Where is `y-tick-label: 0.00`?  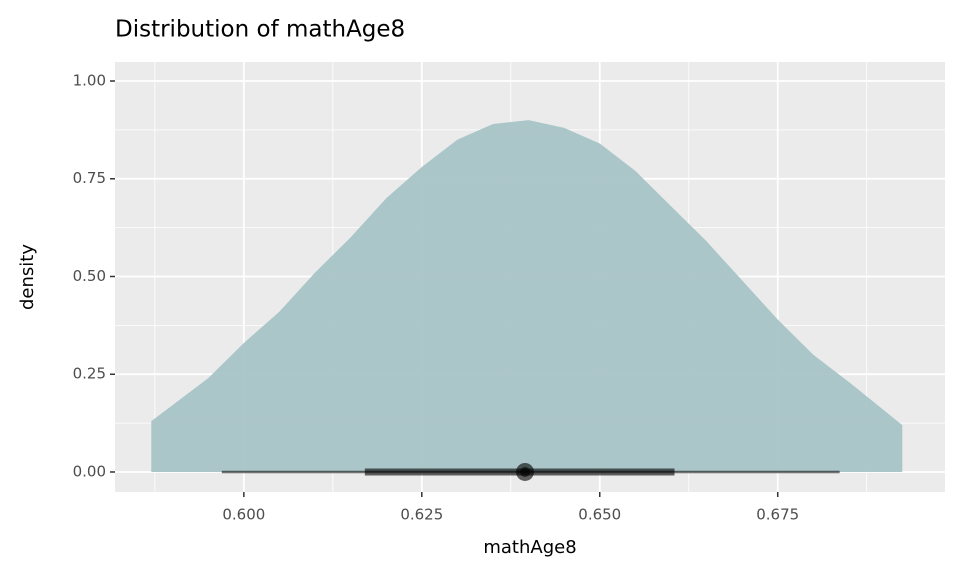 y-tick-label: 0.00 is located at coordinates (89, 471).